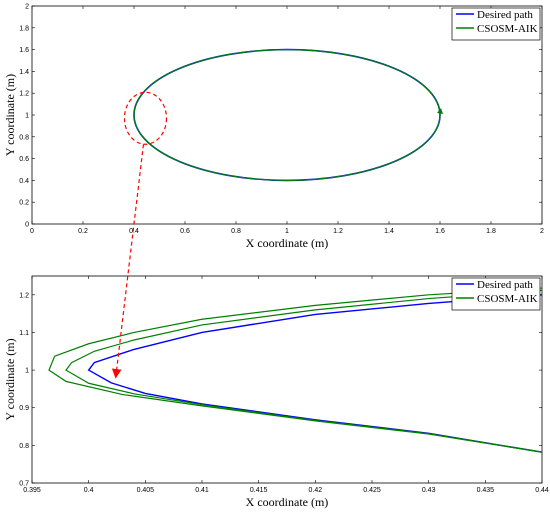  Describe the element at coordinates (24, 484) in the screenshot. I see `y-tick-label: 0.7` at that location.